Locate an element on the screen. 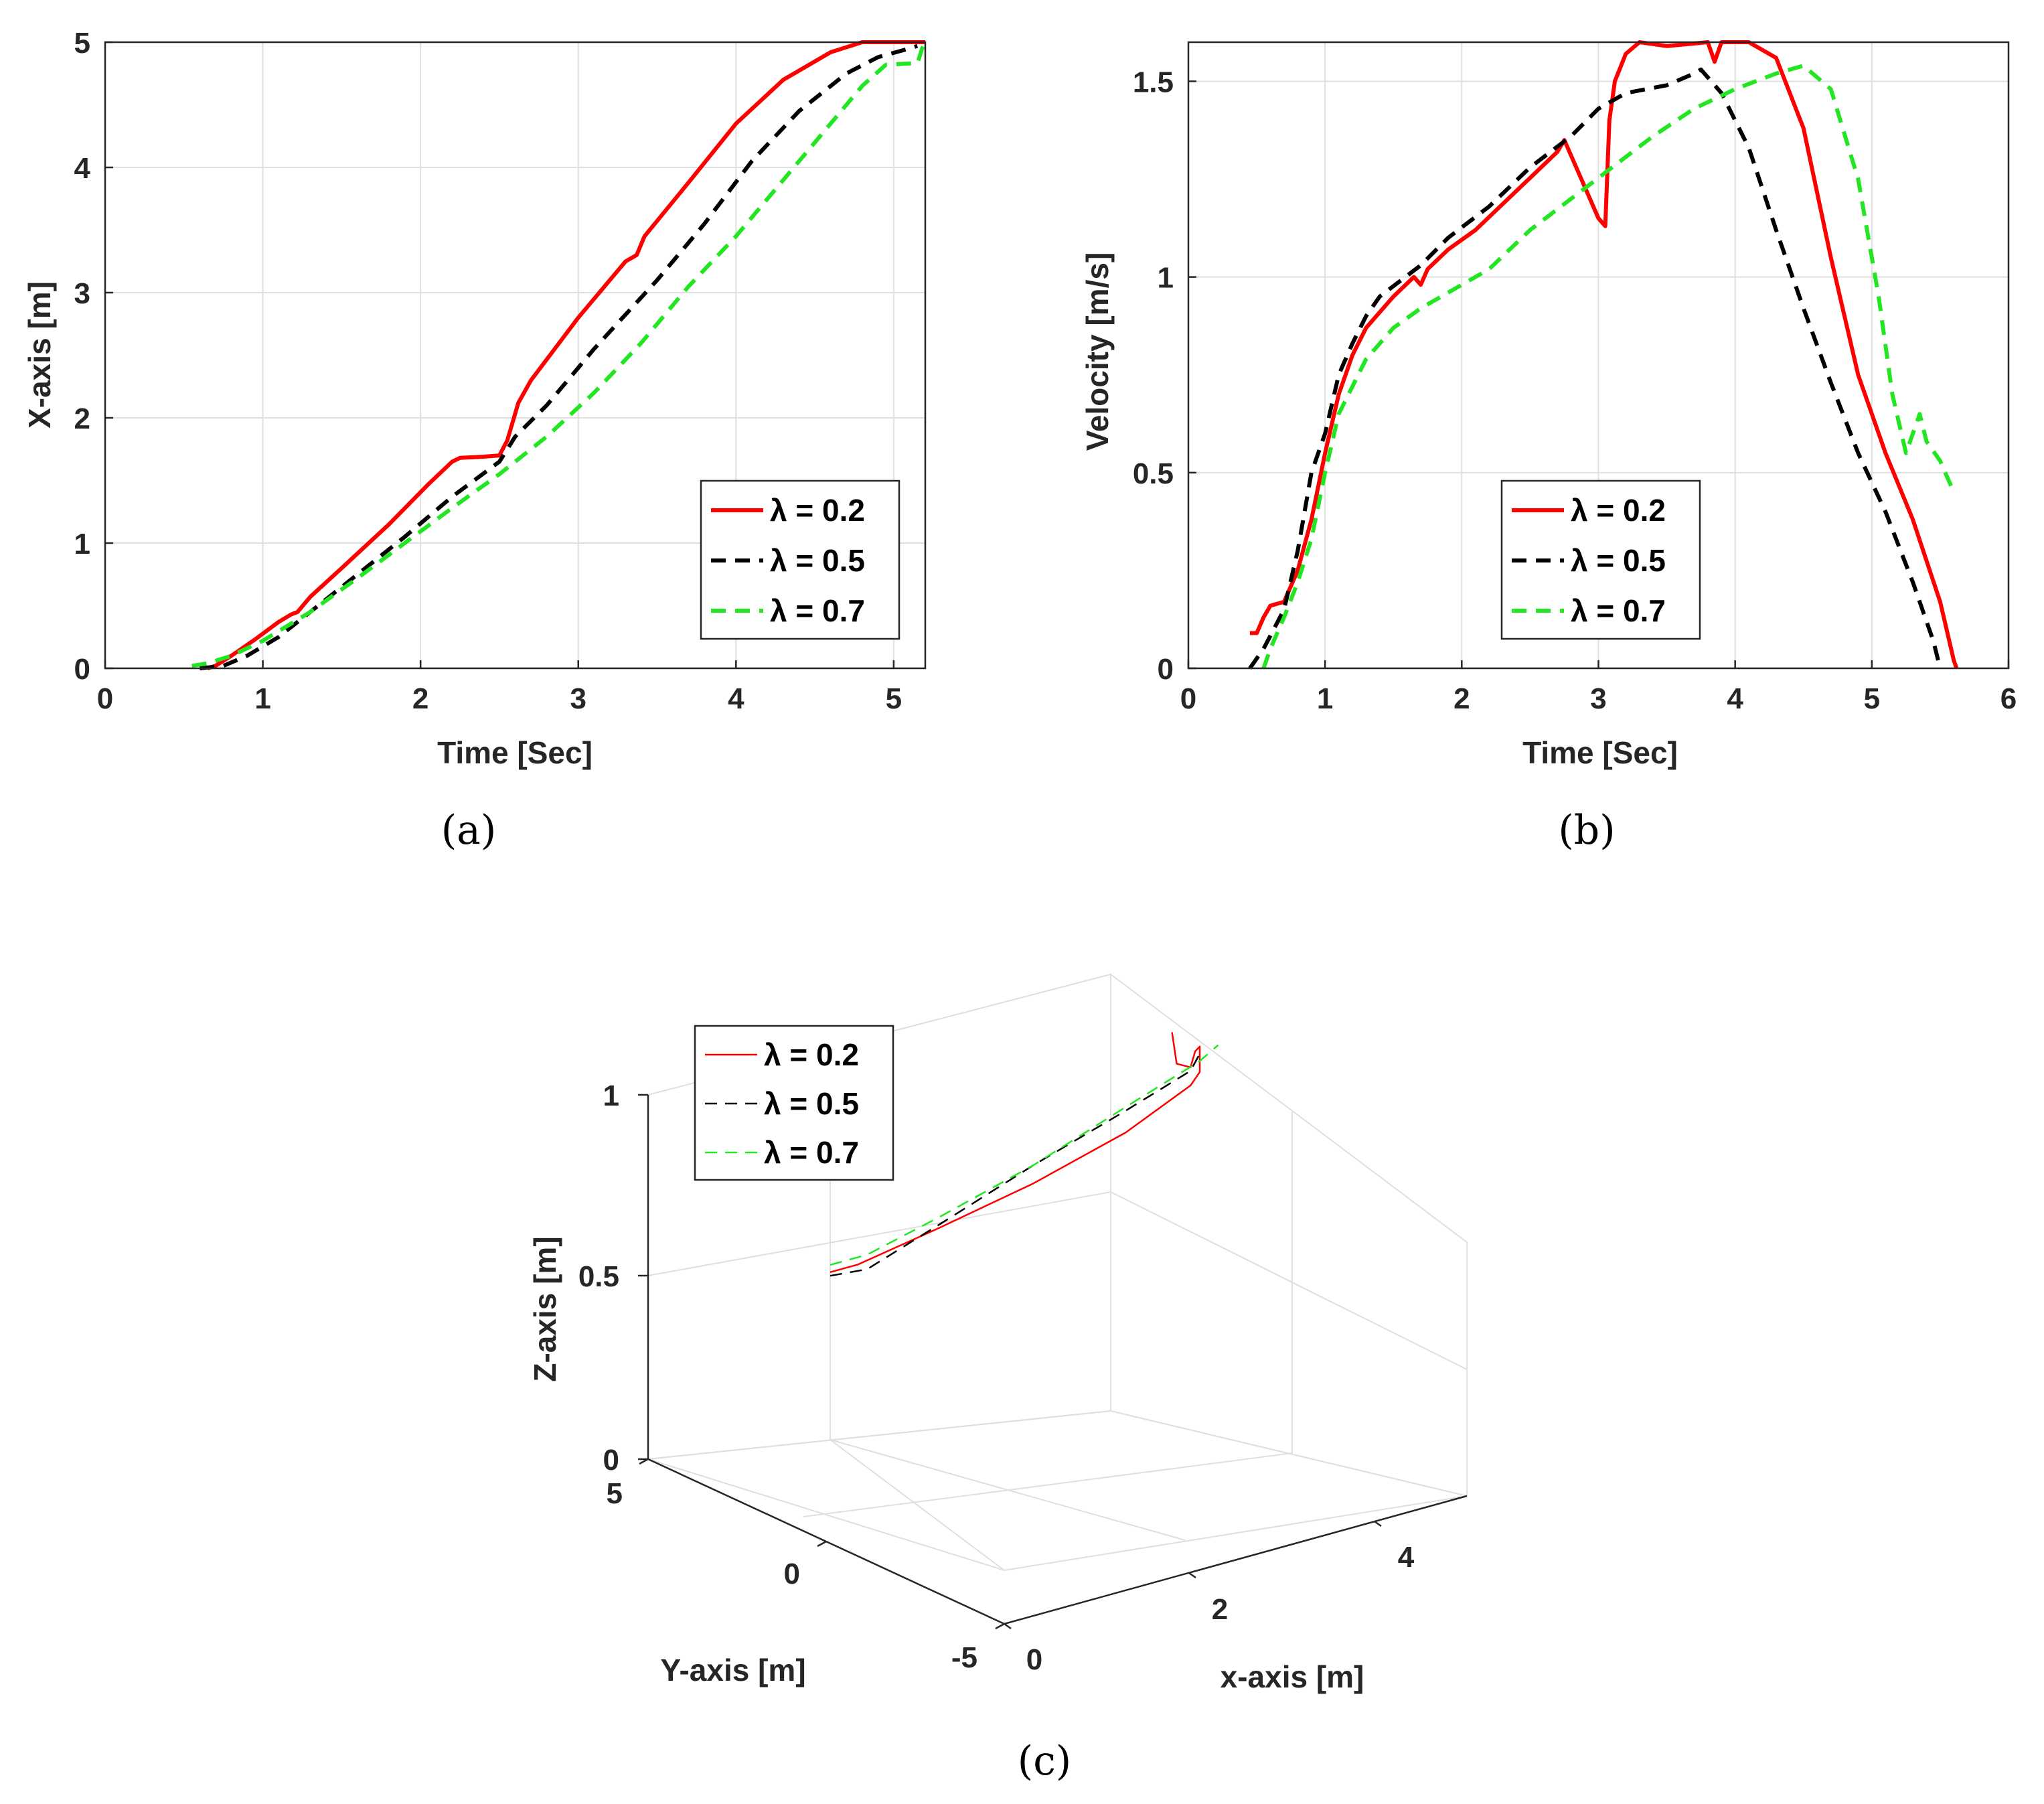  series-b is located at coordinates (1603, 355).